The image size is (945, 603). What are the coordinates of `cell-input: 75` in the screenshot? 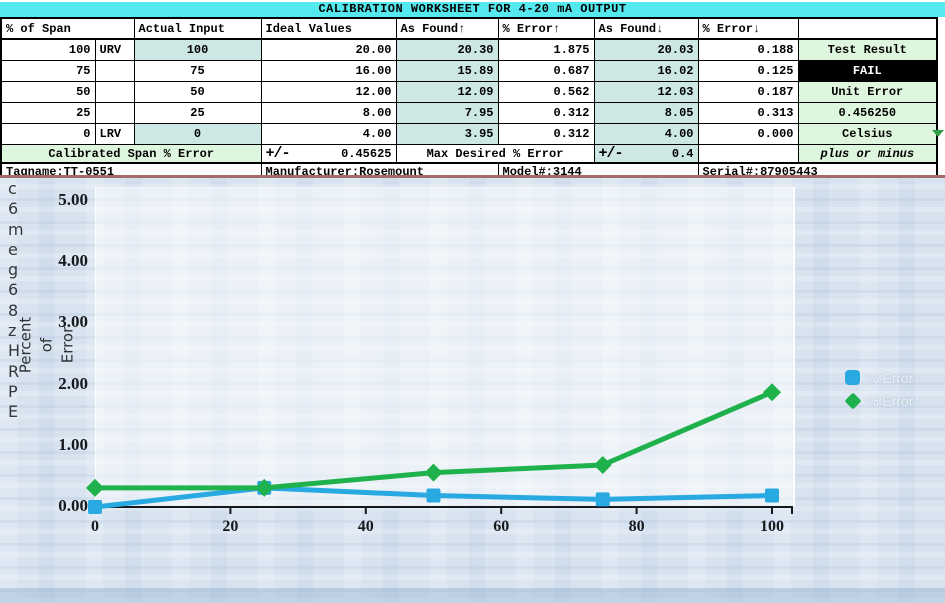 It's located at (197, 71).